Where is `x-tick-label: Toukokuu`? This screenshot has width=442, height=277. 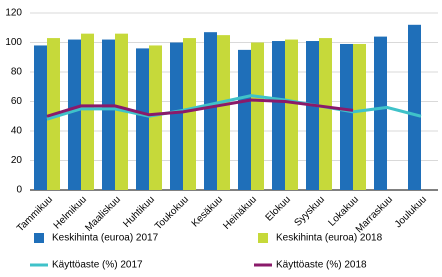
x-tick-label: Toukokuu is located at coordinates (172, 213).